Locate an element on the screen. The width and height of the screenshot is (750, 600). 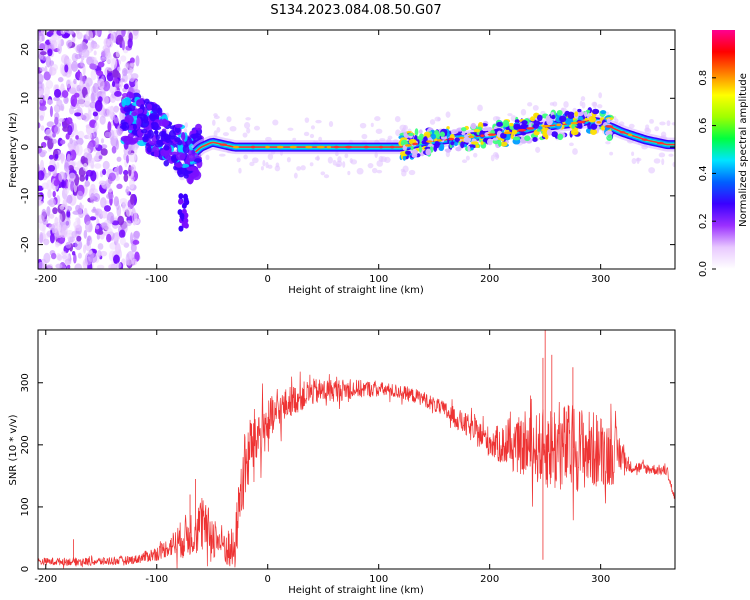
snr-x-tick-label: 300 is located at coordinates (600, 579).